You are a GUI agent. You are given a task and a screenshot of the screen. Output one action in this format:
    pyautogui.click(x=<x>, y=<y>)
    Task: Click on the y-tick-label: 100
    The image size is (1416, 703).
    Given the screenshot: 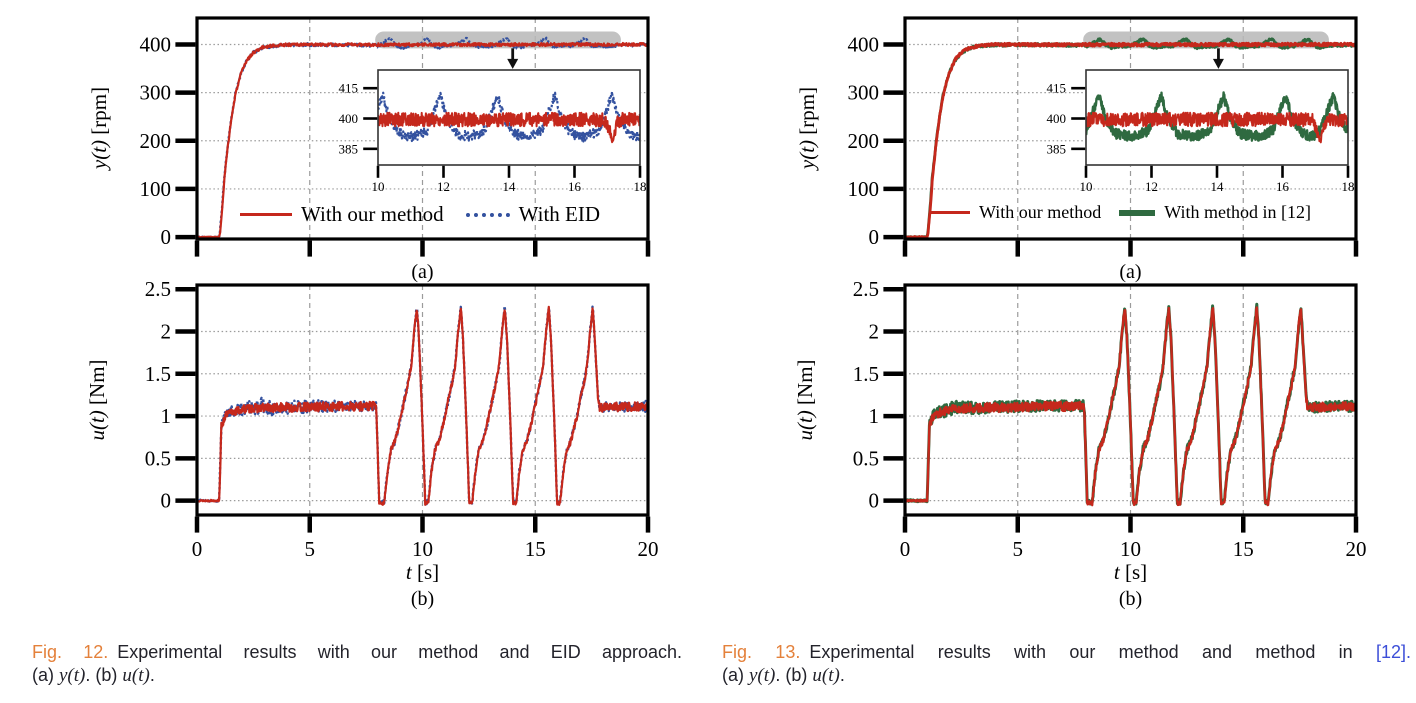 What is the action you would take?
    pyautogui.click(x=156, y=189)
    